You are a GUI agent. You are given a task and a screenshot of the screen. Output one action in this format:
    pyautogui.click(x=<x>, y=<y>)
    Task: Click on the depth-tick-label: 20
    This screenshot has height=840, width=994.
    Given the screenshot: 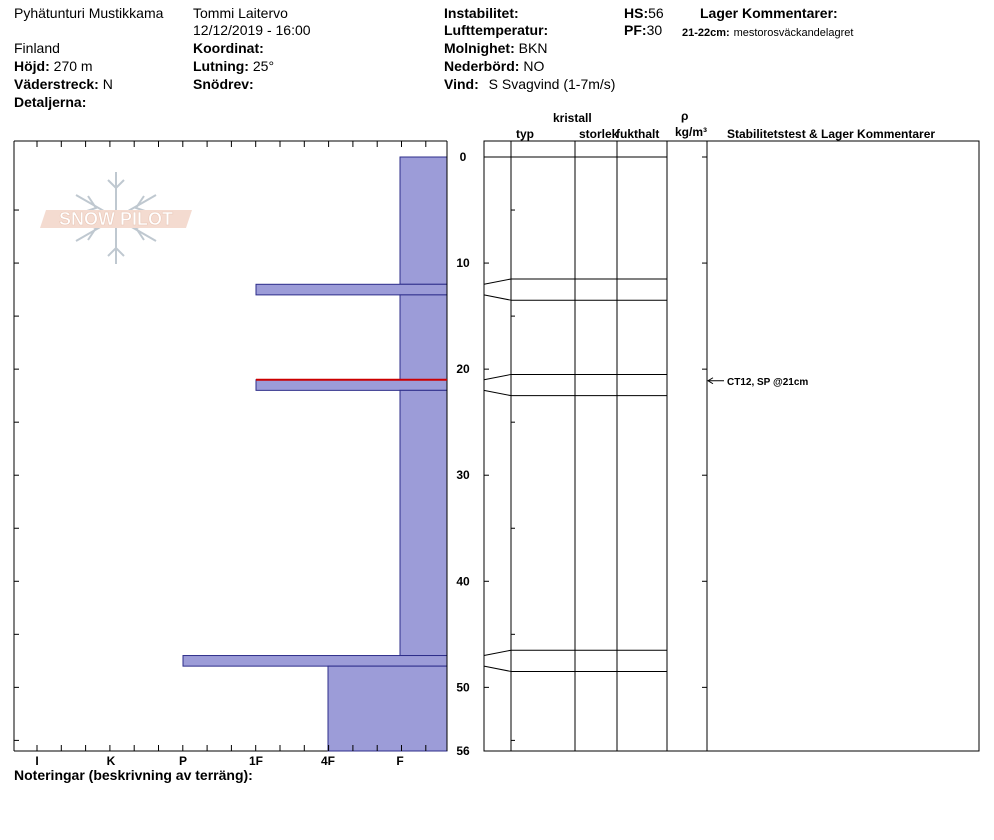 What is the action you would take?
    pyautogui.click(x=463, y=369)
    